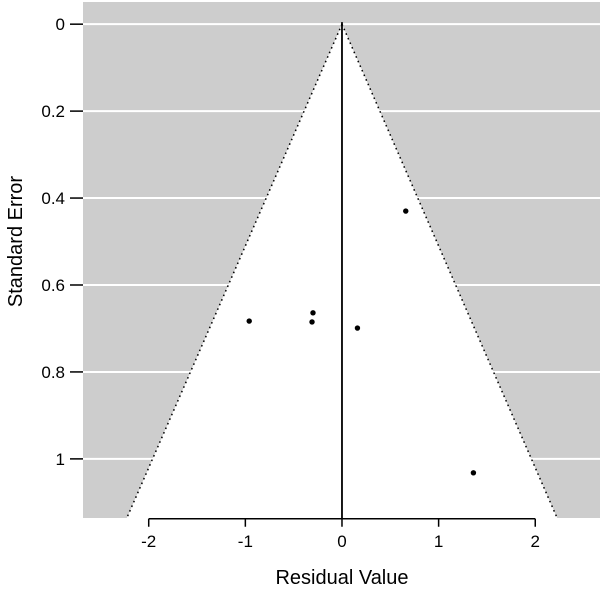 The height and width of the screenshot is (600, 600). I want to click on x-tick-label--1: -1, so click(245, 541).